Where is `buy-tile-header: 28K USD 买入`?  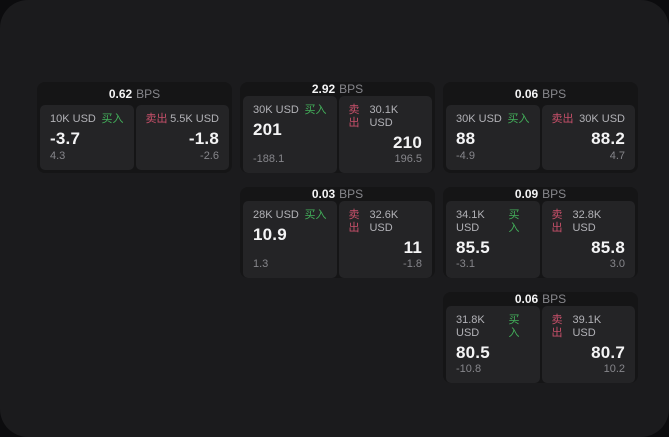
buy-tile-header: 28K USD 买入 is located at coordinates (290, 215).